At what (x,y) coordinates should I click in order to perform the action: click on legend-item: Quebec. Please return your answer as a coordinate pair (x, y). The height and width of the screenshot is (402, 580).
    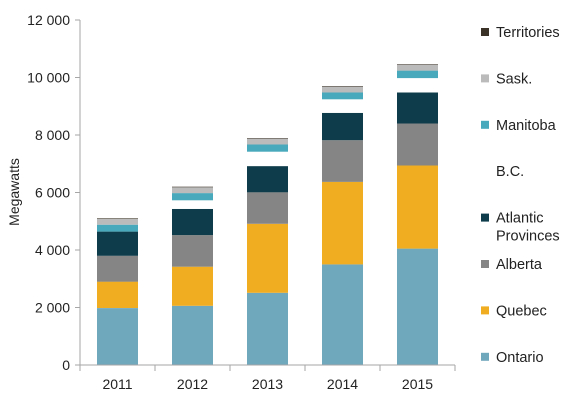
    Looking at the image, I should click on (514, 311).